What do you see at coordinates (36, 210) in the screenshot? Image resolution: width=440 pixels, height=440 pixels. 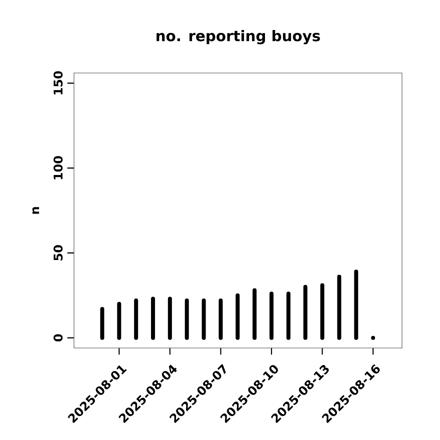 I see `y-axis-title: n` at bounding box center [36, 210].